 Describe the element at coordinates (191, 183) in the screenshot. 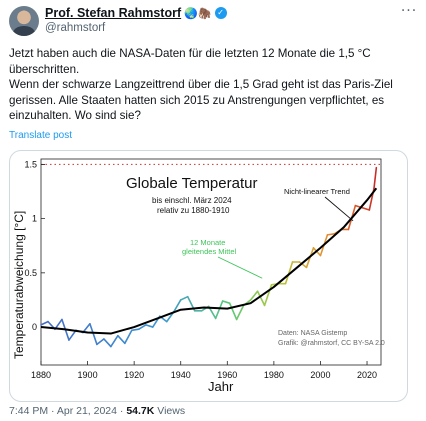

I see `chart-title: Globale Temperatur` at that location.